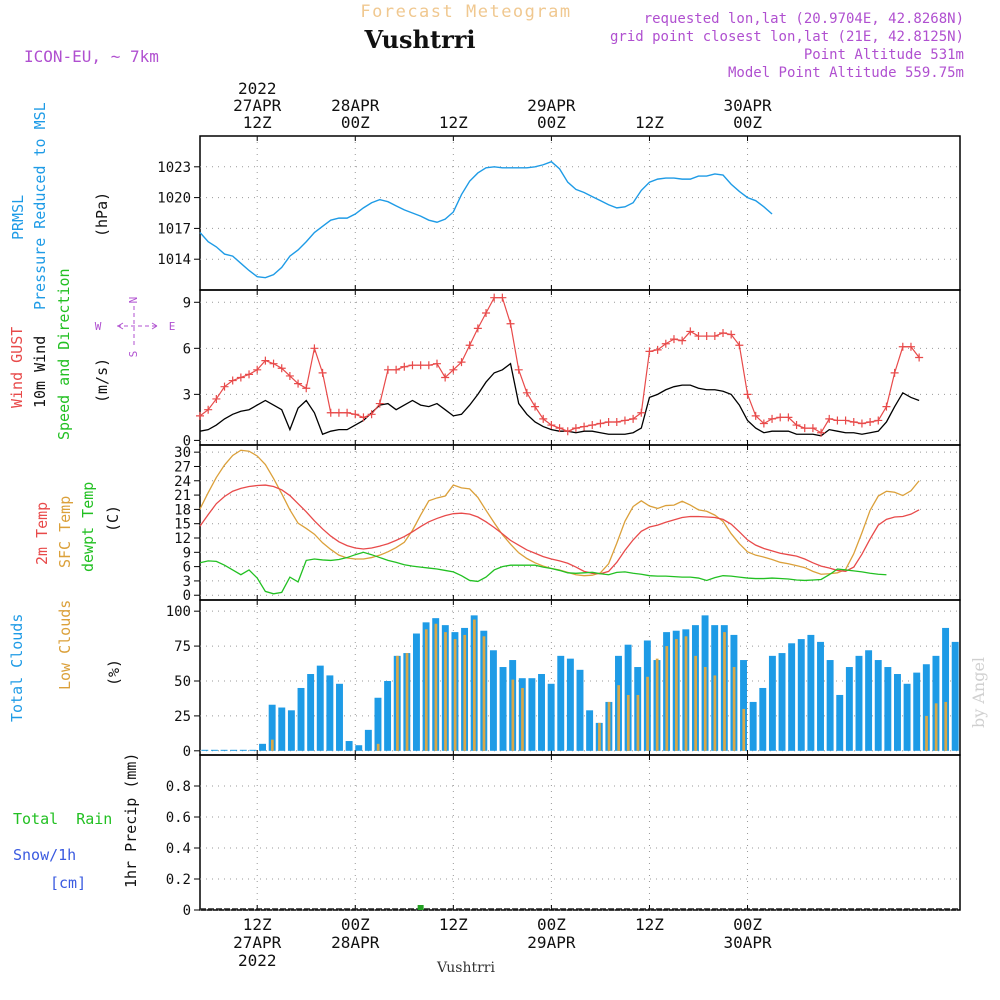  What do you see at coordinates (572, 369) in the screenshot?
I see `wind-panel: 0 3 6 9` at bounding box center [572, 369].